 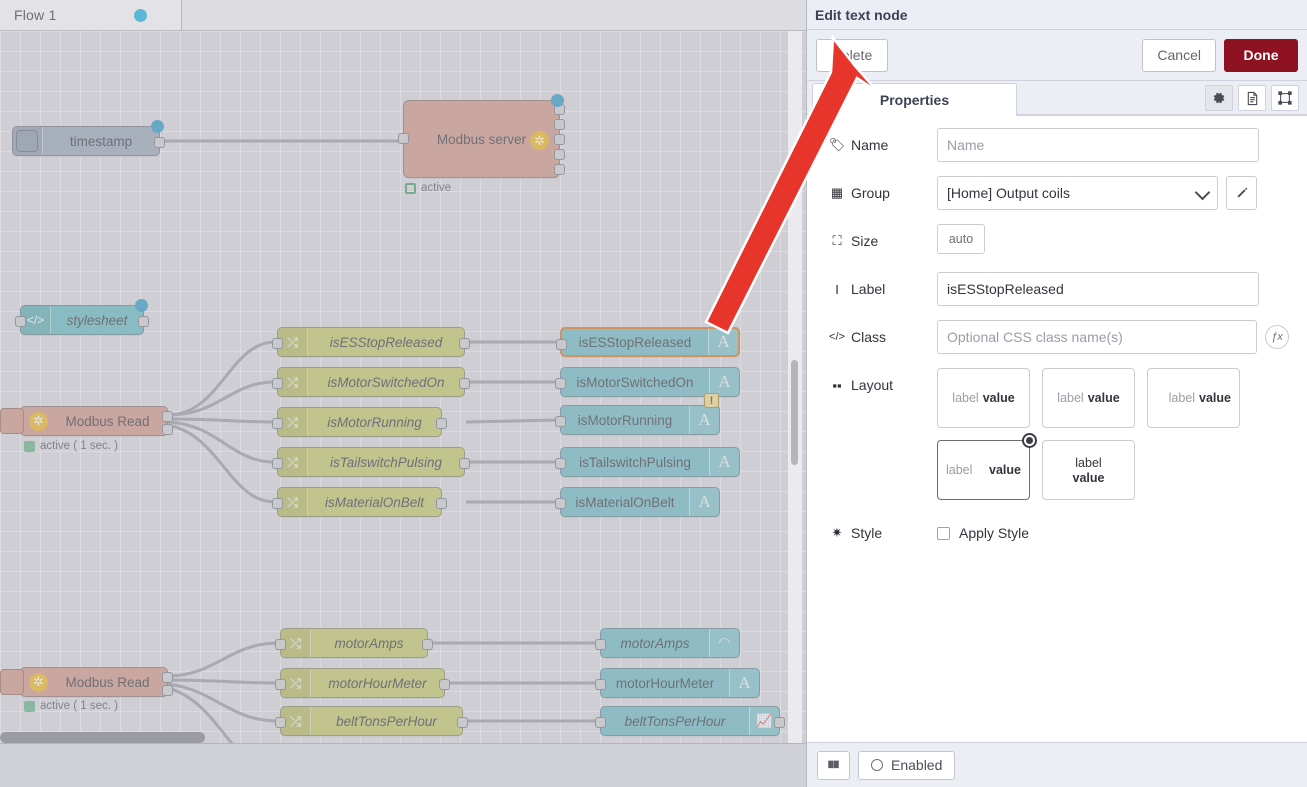 I want to click on flow-tab-flow1: Flow 1, so click(x=91, y=15).